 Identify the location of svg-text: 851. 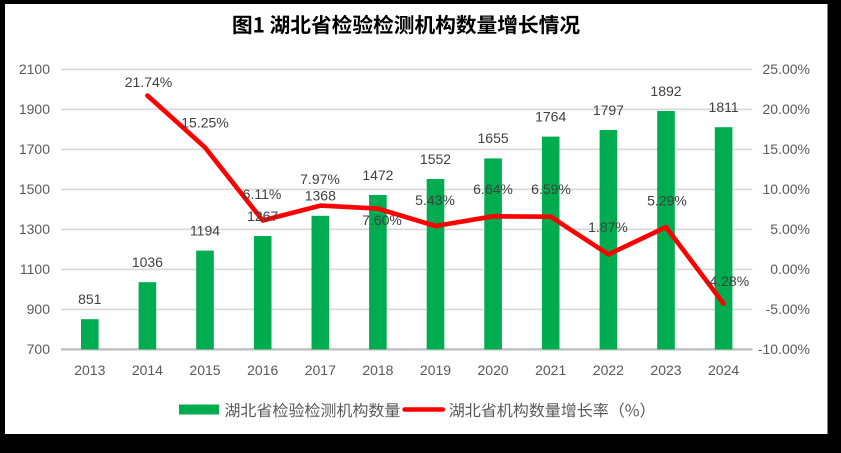
(90, 299).